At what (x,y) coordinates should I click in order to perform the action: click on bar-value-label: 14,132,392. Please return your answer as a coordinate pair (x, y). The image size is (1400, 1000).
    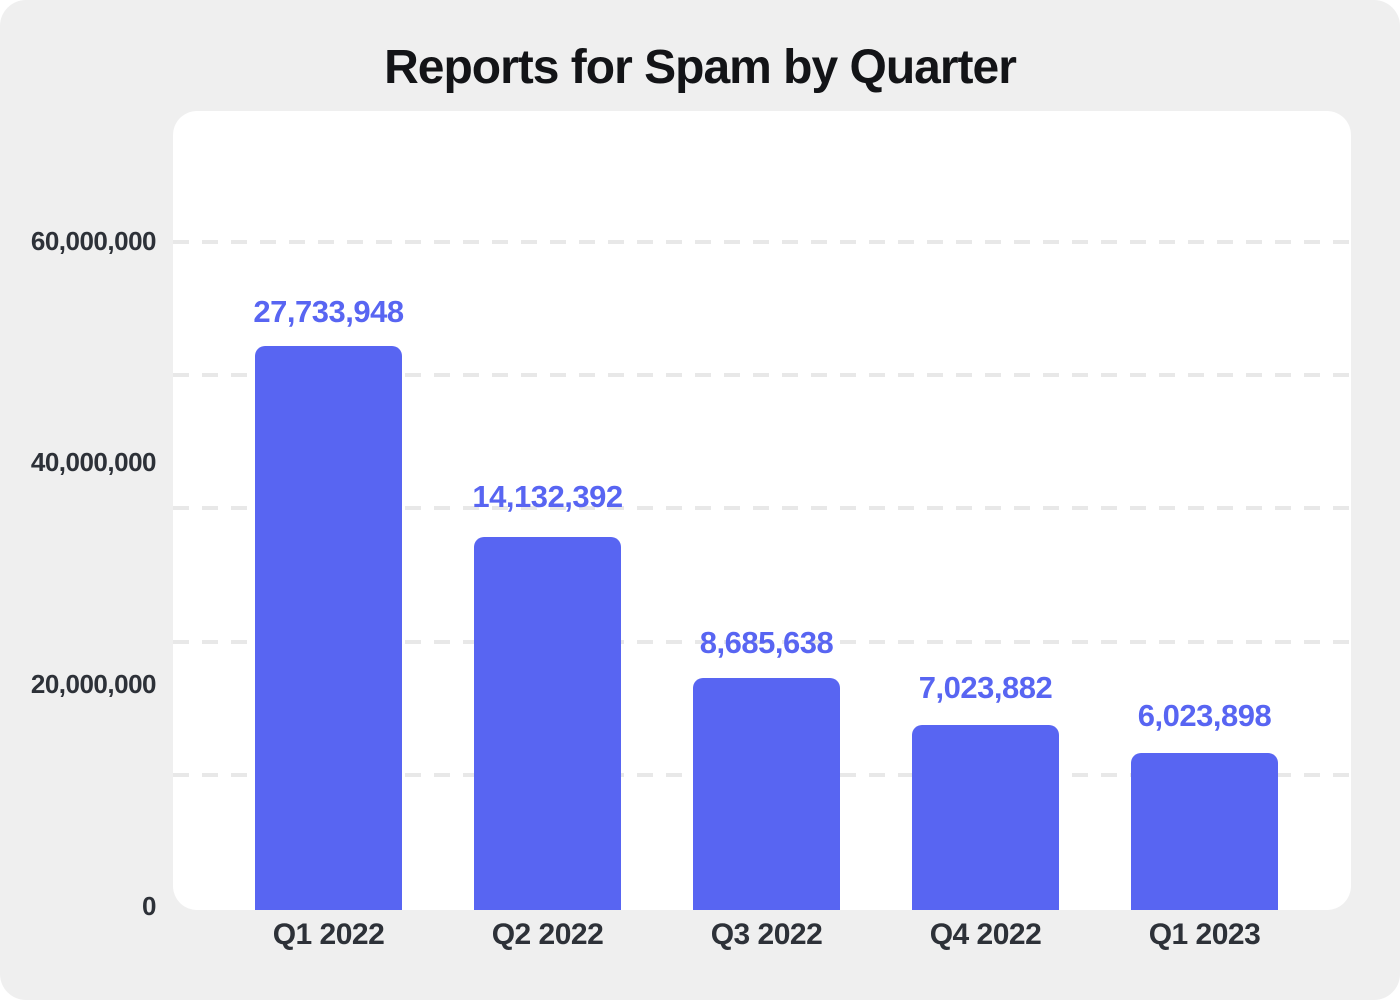
    Looking at the image, I should click on (547, 496).